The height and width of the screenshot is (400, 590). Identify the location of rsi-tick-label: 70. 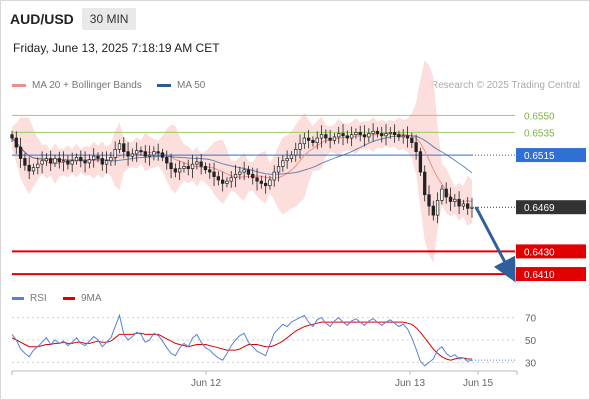
(531, 319).